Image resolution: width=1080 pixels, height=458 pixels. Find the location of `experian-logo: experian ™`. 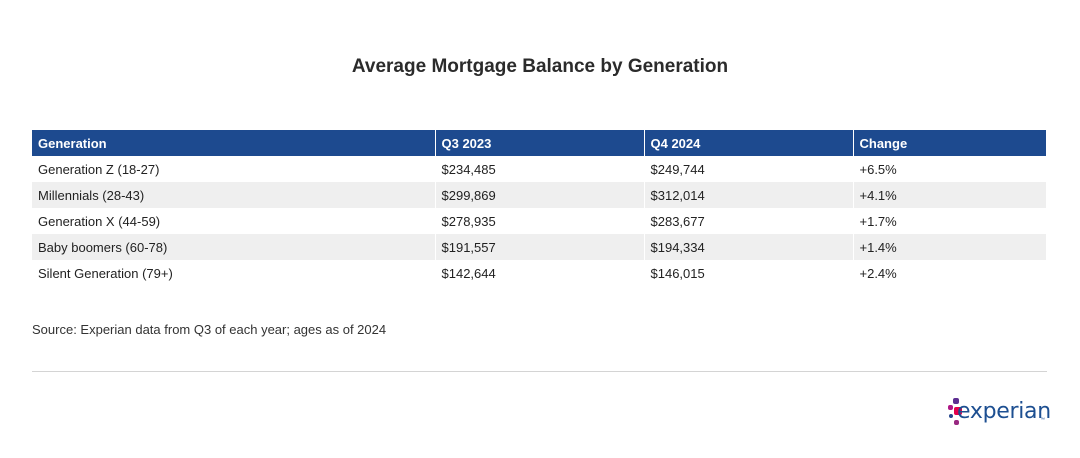

experian-logo: experian ™ is located at coordinates (999, 415).